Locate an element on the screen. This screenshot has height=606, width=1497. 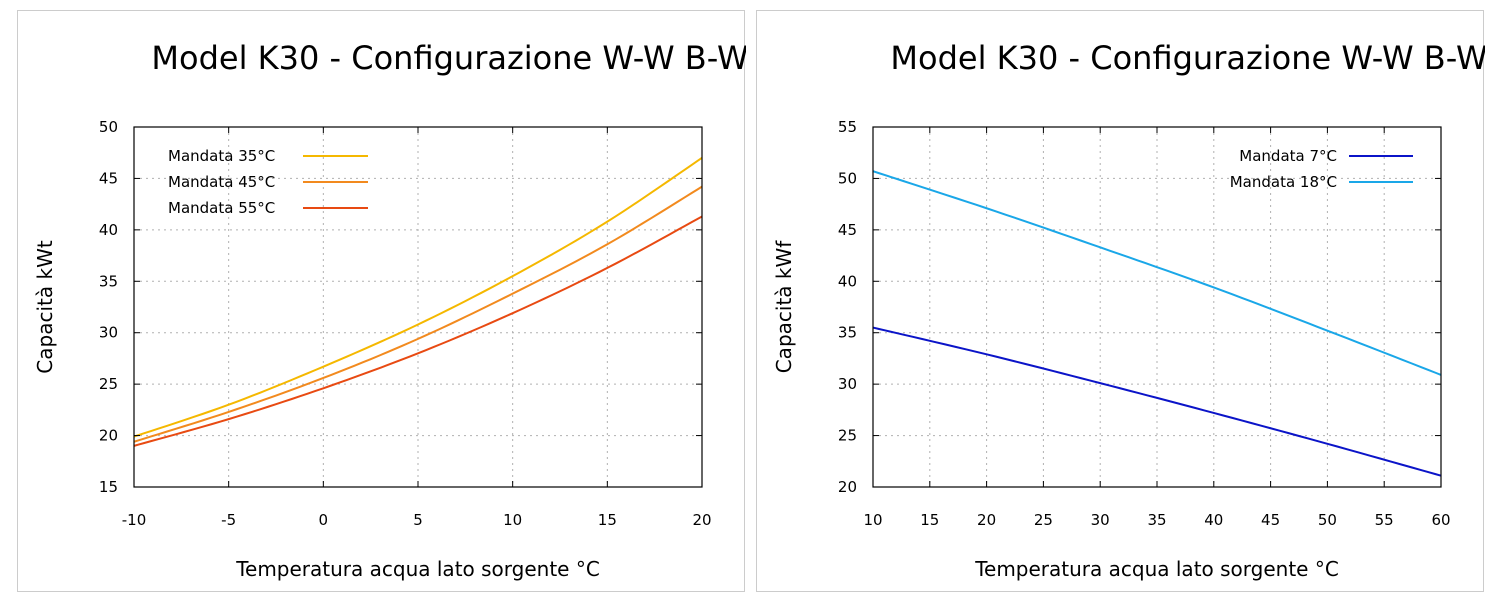
y-tick-label: 55 is located at coordinates (847, 127).